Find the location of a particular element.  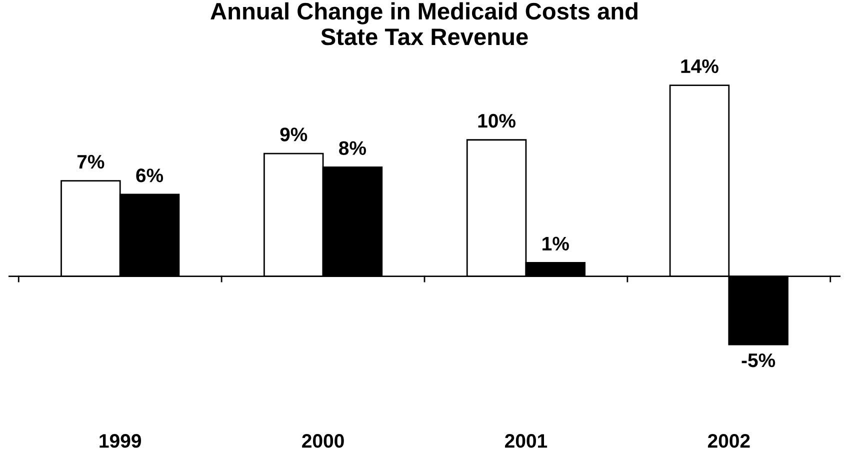

data-label: -5% is located at coordinates (759, 360).